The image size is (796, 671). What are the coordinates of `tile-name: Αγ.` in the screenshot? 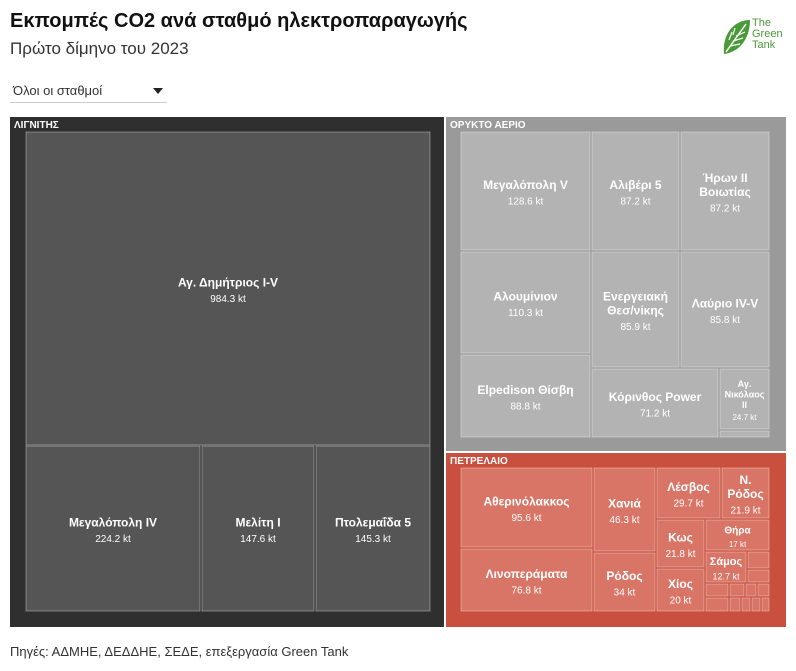 It's located at (745, 384).